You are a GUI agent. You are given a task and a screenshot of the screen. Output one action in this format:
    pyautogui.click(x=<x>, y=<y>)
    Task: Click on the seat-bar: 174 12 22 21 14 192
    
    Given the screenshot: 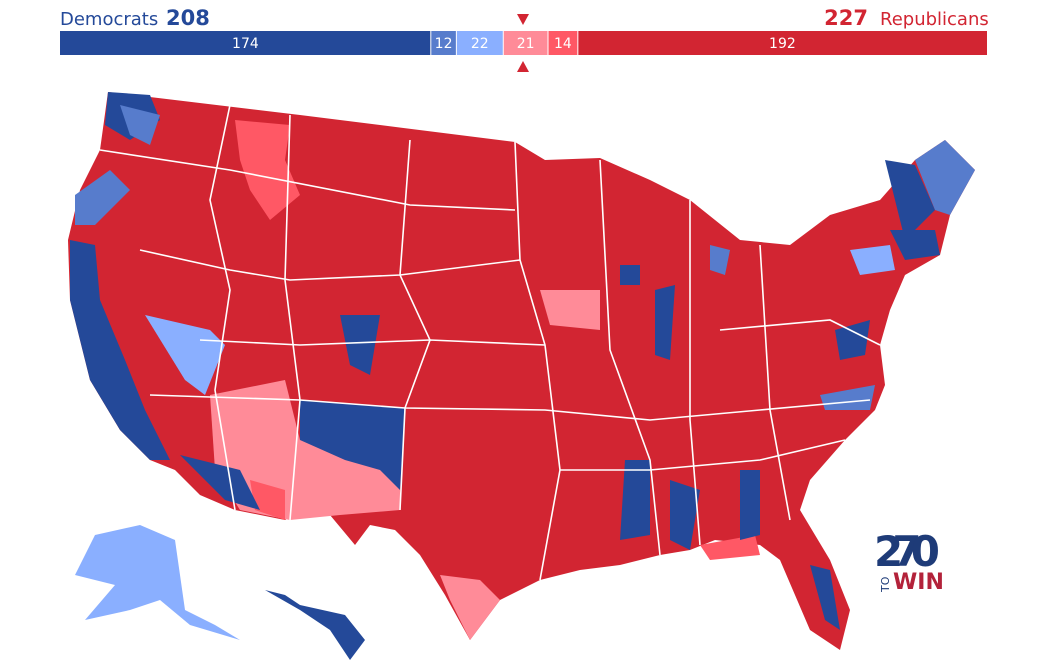 What is the action you would take?
    pyautogui.click(x=523, y=43)
    